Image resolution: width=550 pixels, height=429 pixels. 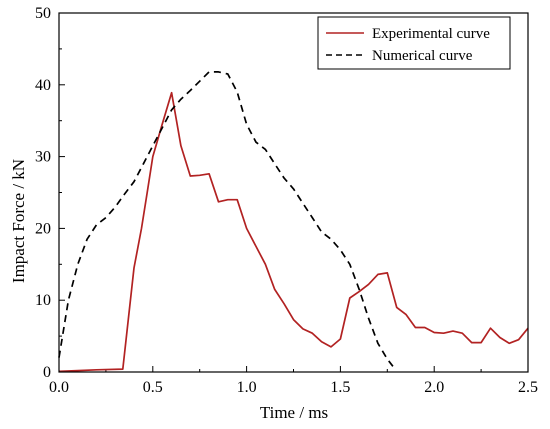 I want to click on legend-box, so click(x=414, y=43).